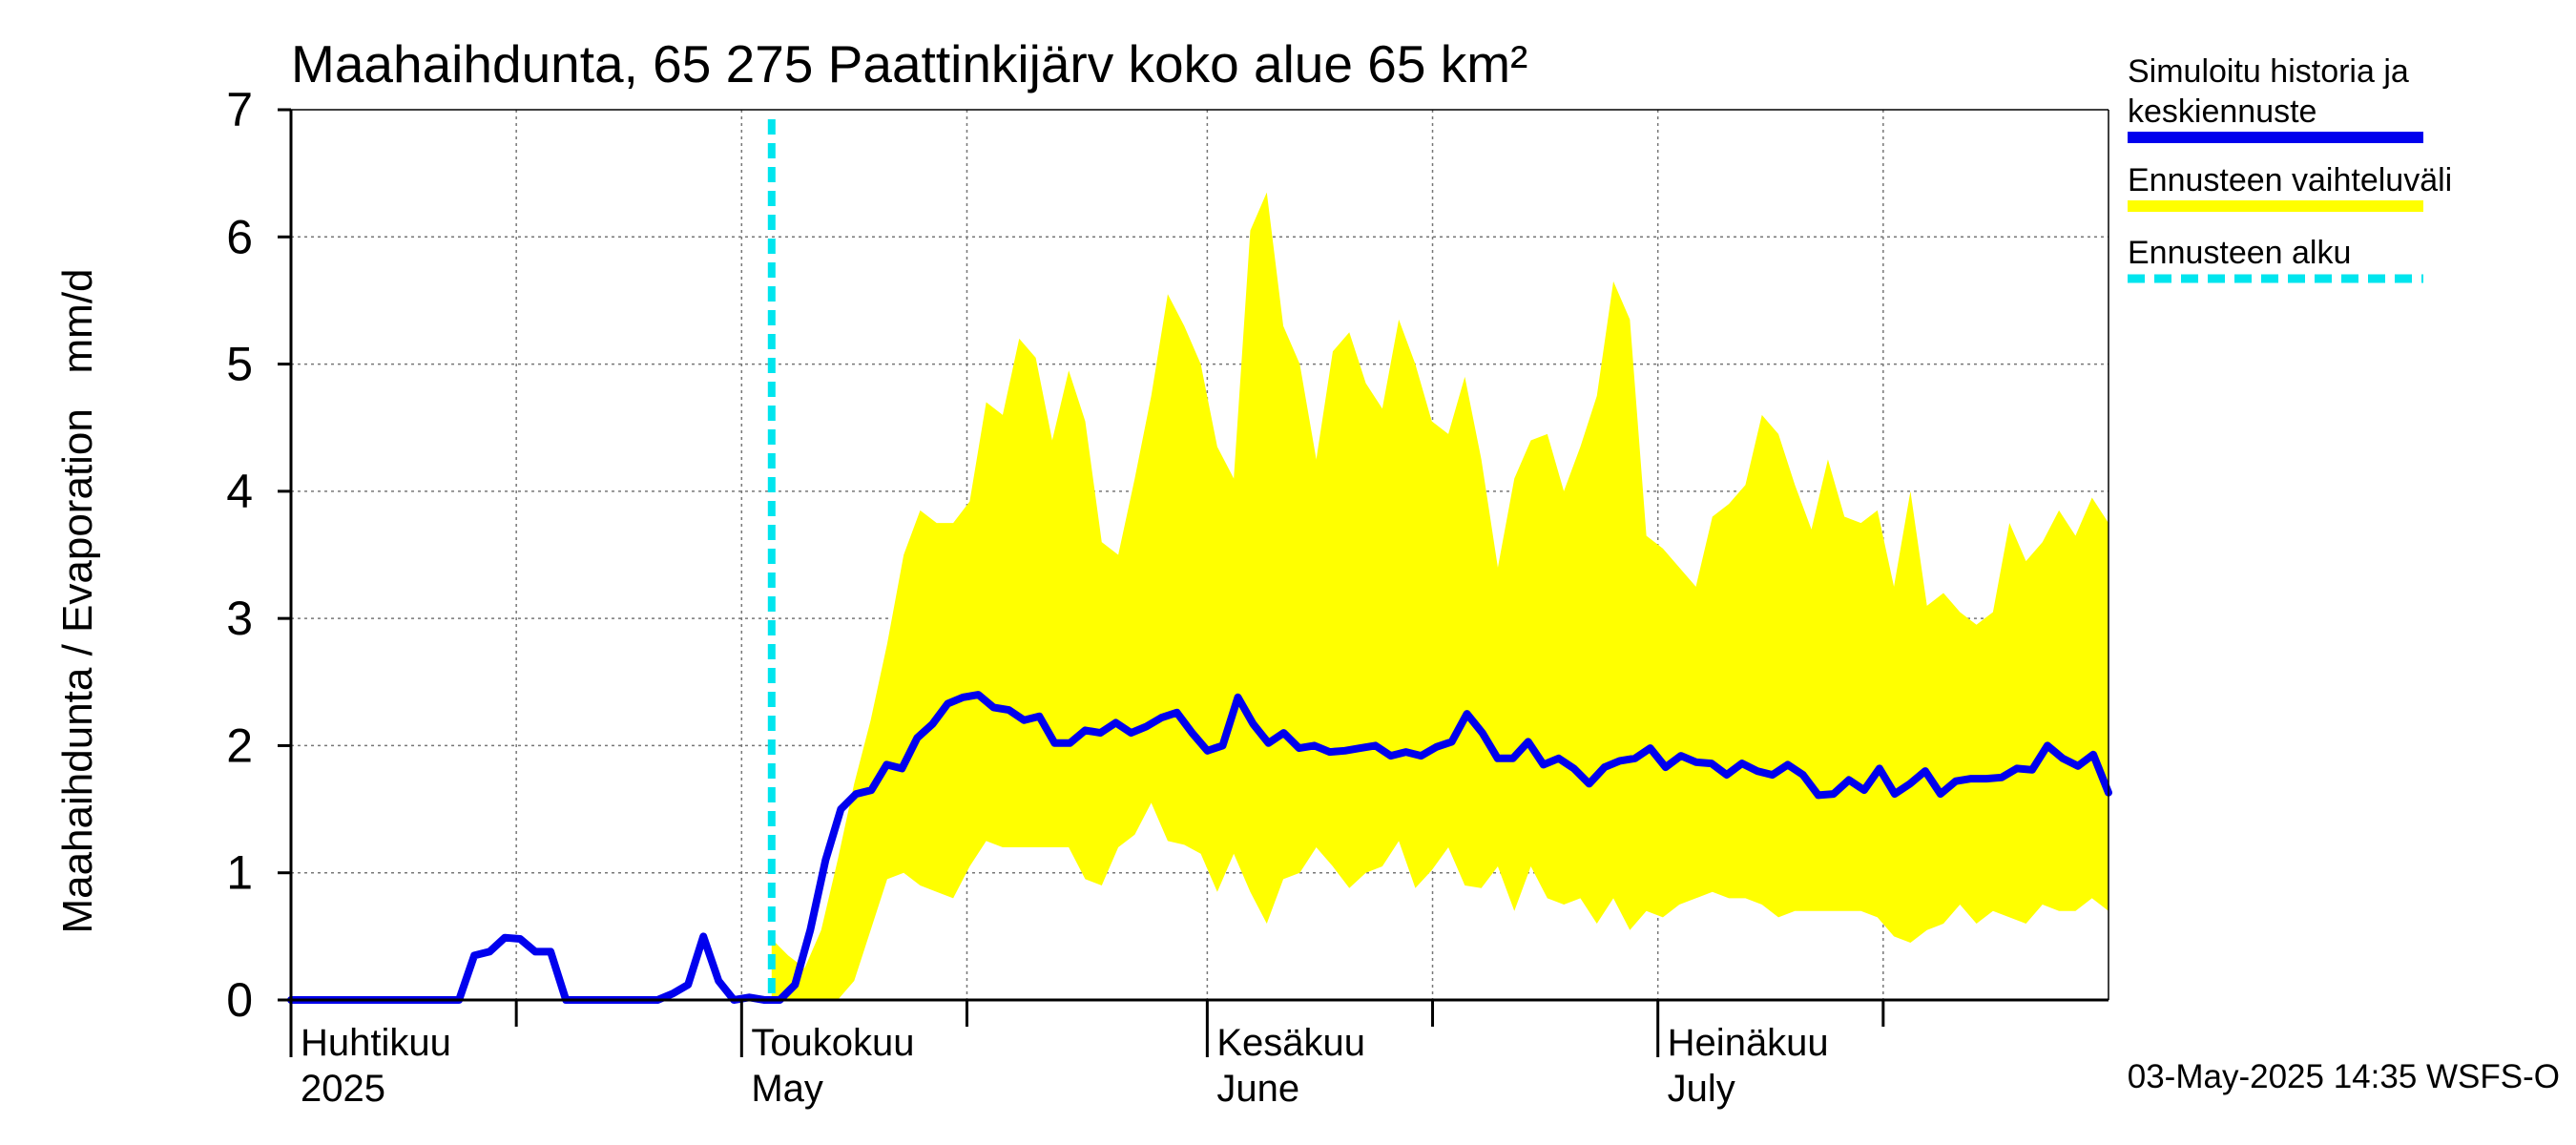 This screenshot has height=1145, width=2576. Describe the element at coordinates (239, 237) in the screenshot. I see `y-tick-label: 6` at that location.